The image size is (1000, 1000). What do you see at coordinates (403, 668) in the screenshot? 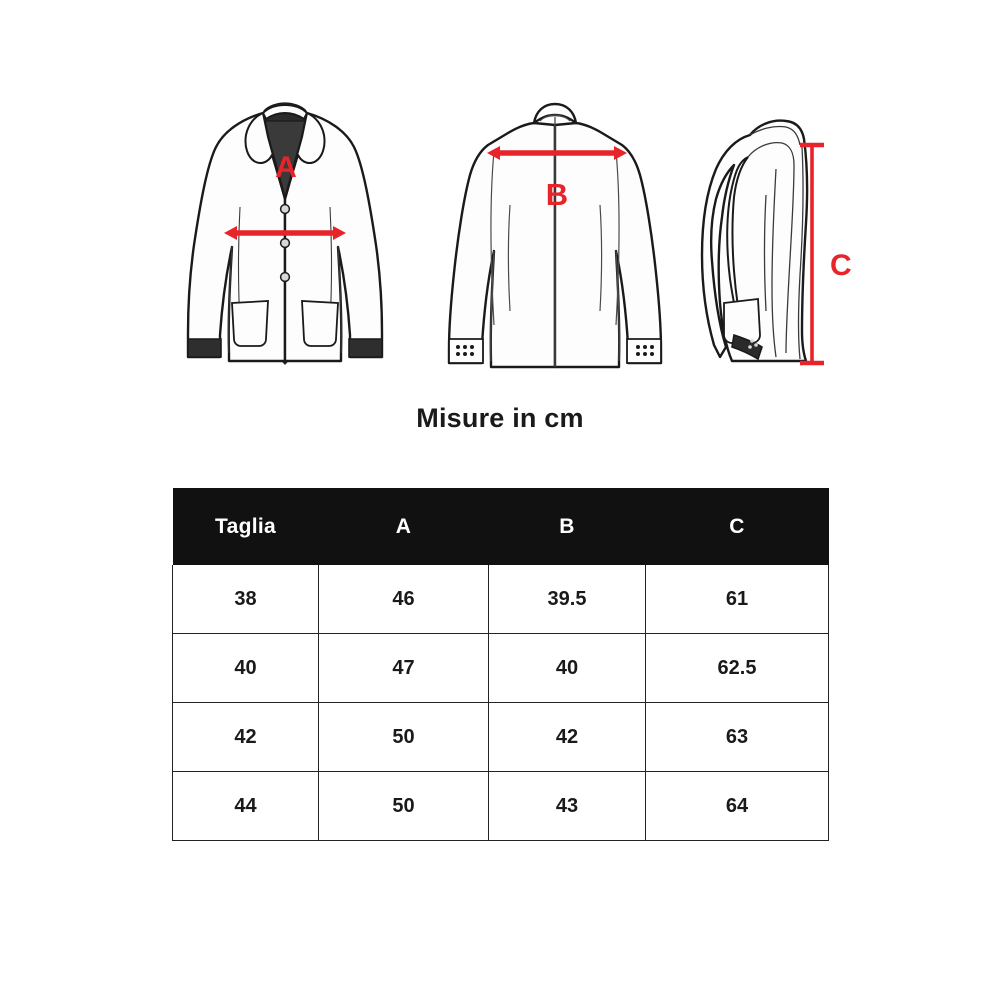
I see `cell-a: 47` at bounding box center [403, 668].